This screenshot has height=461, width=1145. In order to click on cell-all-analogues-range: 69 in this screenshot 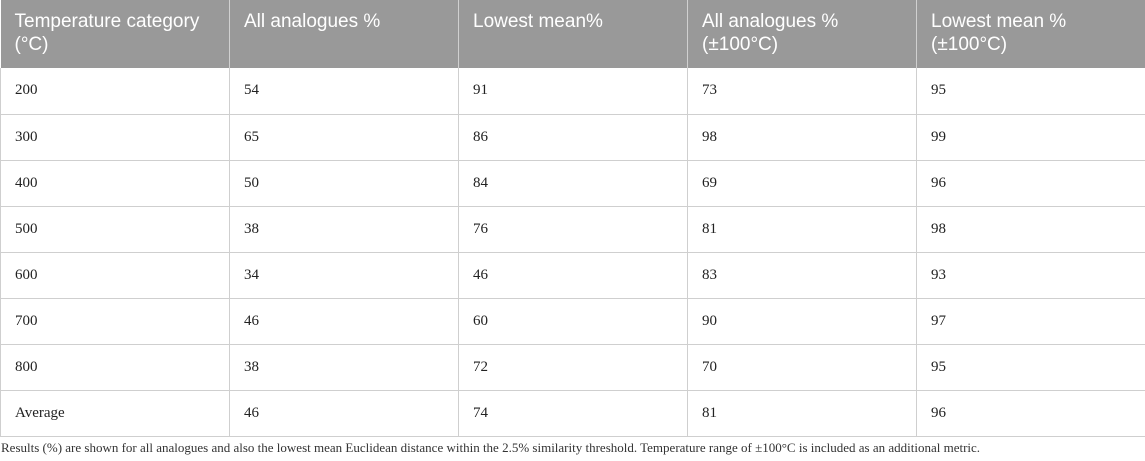, I will do `click(802, 183)`.